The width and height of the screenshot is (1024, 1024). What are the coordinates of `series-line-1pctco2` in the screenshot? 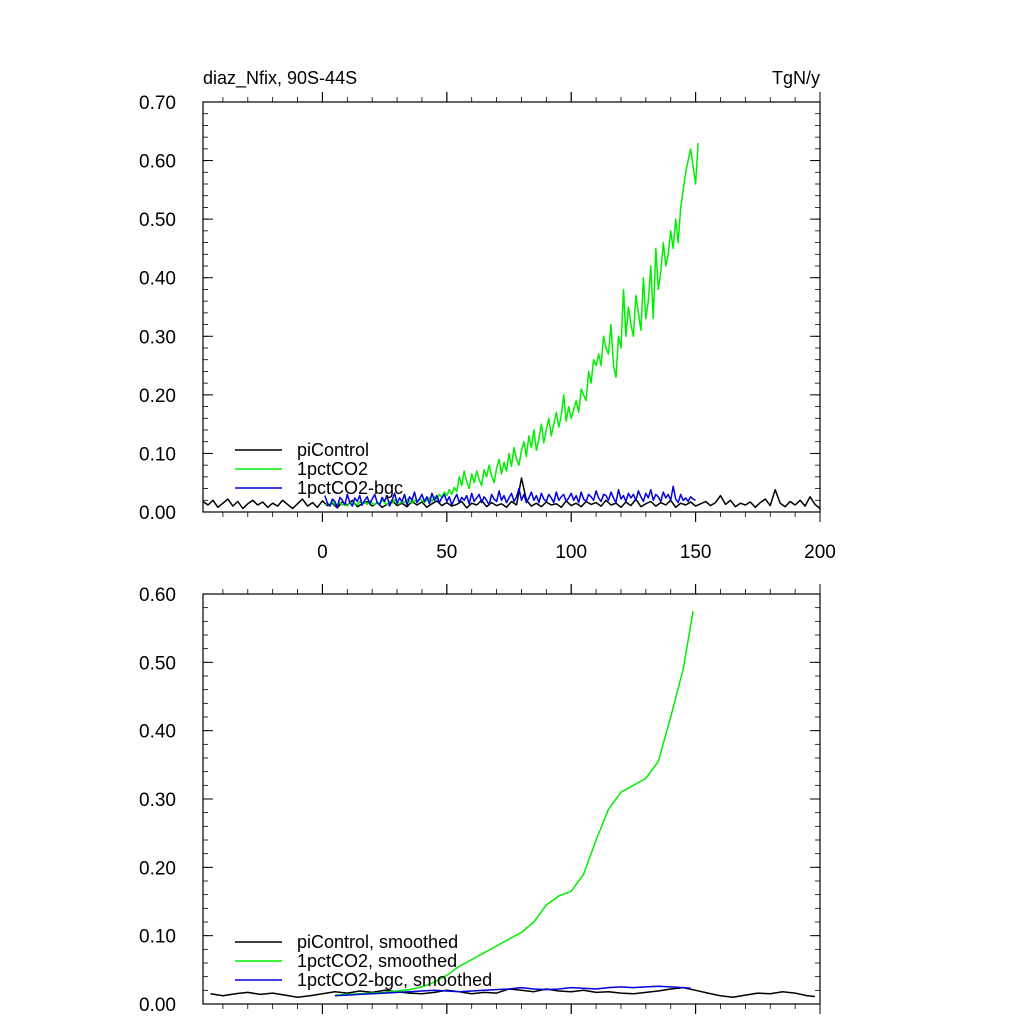 It's located at (511, 324).